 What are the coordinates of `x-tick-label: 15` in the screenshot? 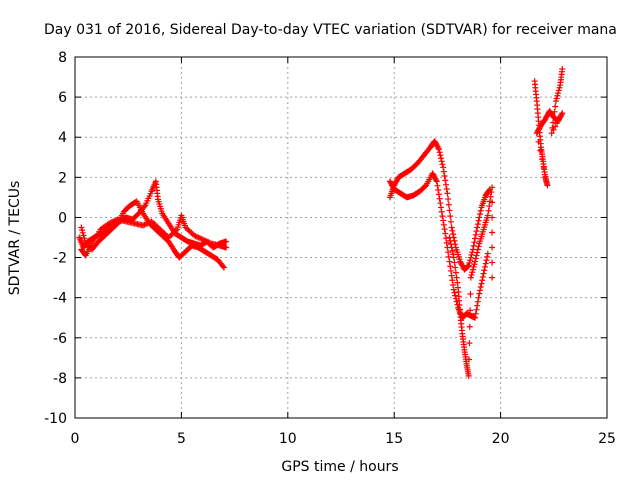 It's located at (394, 439).